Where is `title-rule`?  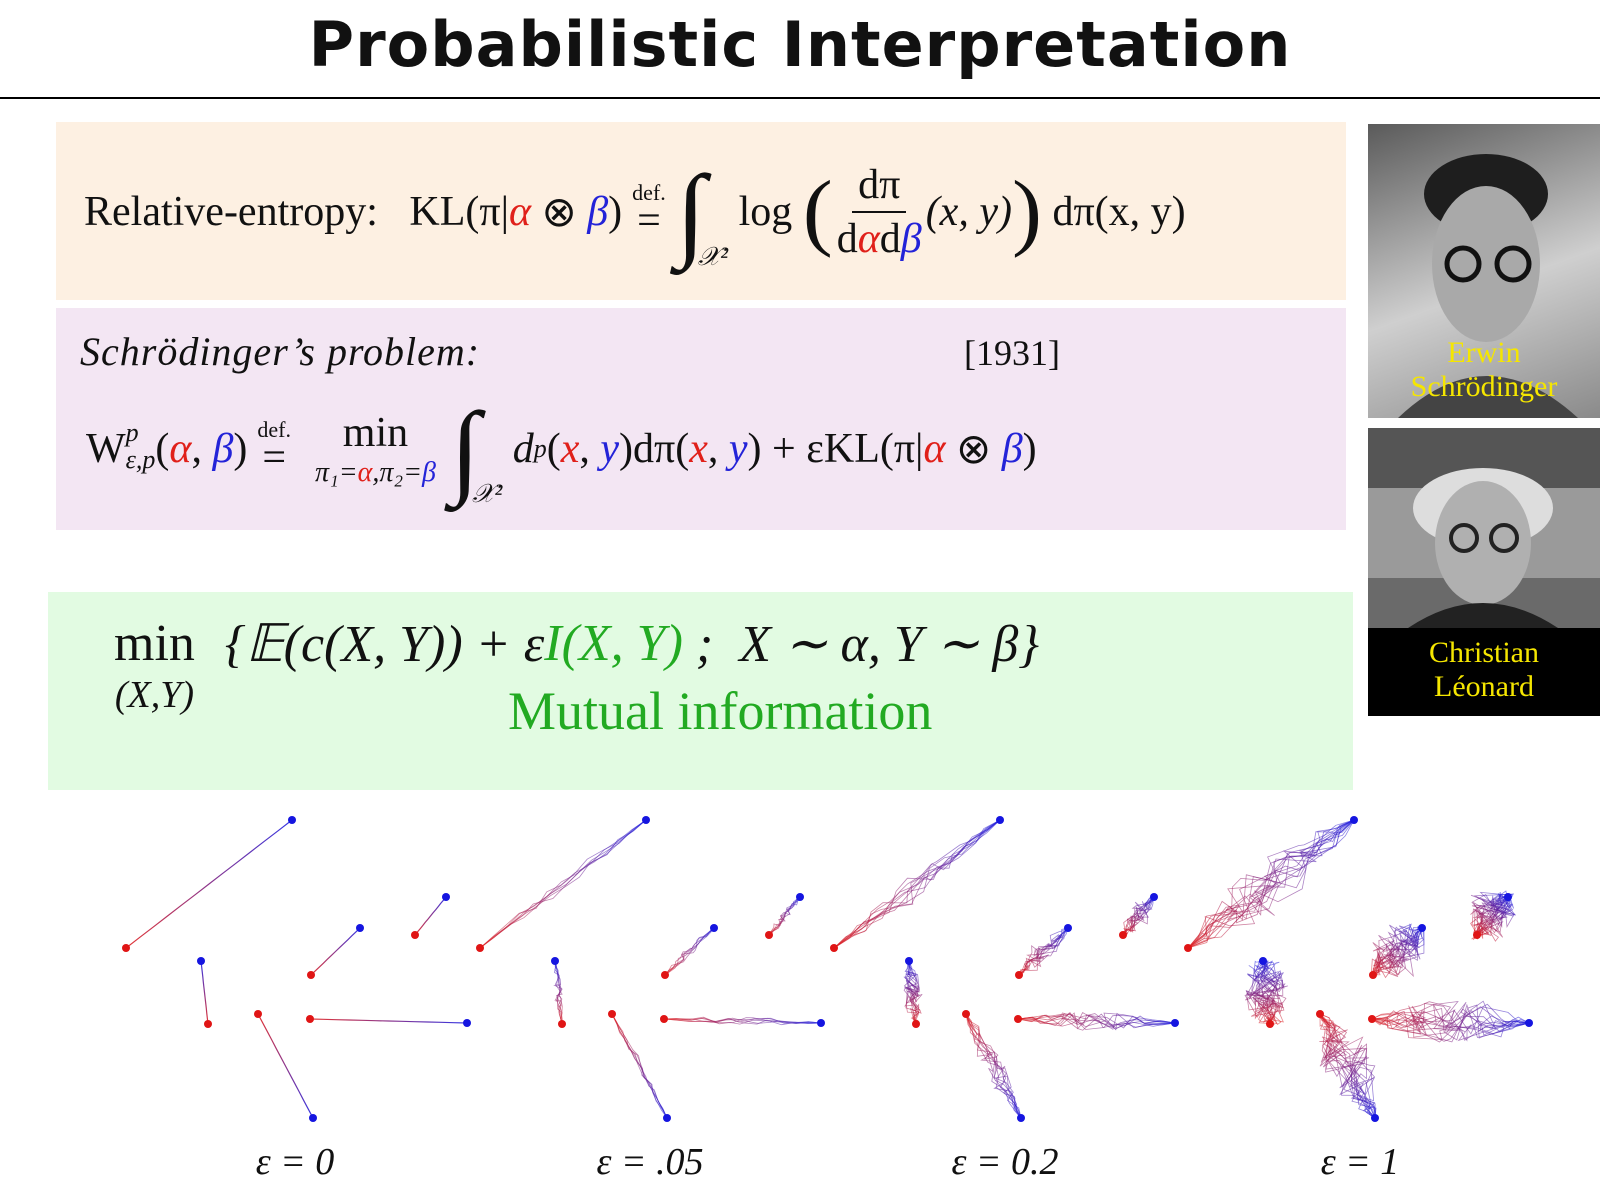
title-rule is located at coordinates (800, 98).